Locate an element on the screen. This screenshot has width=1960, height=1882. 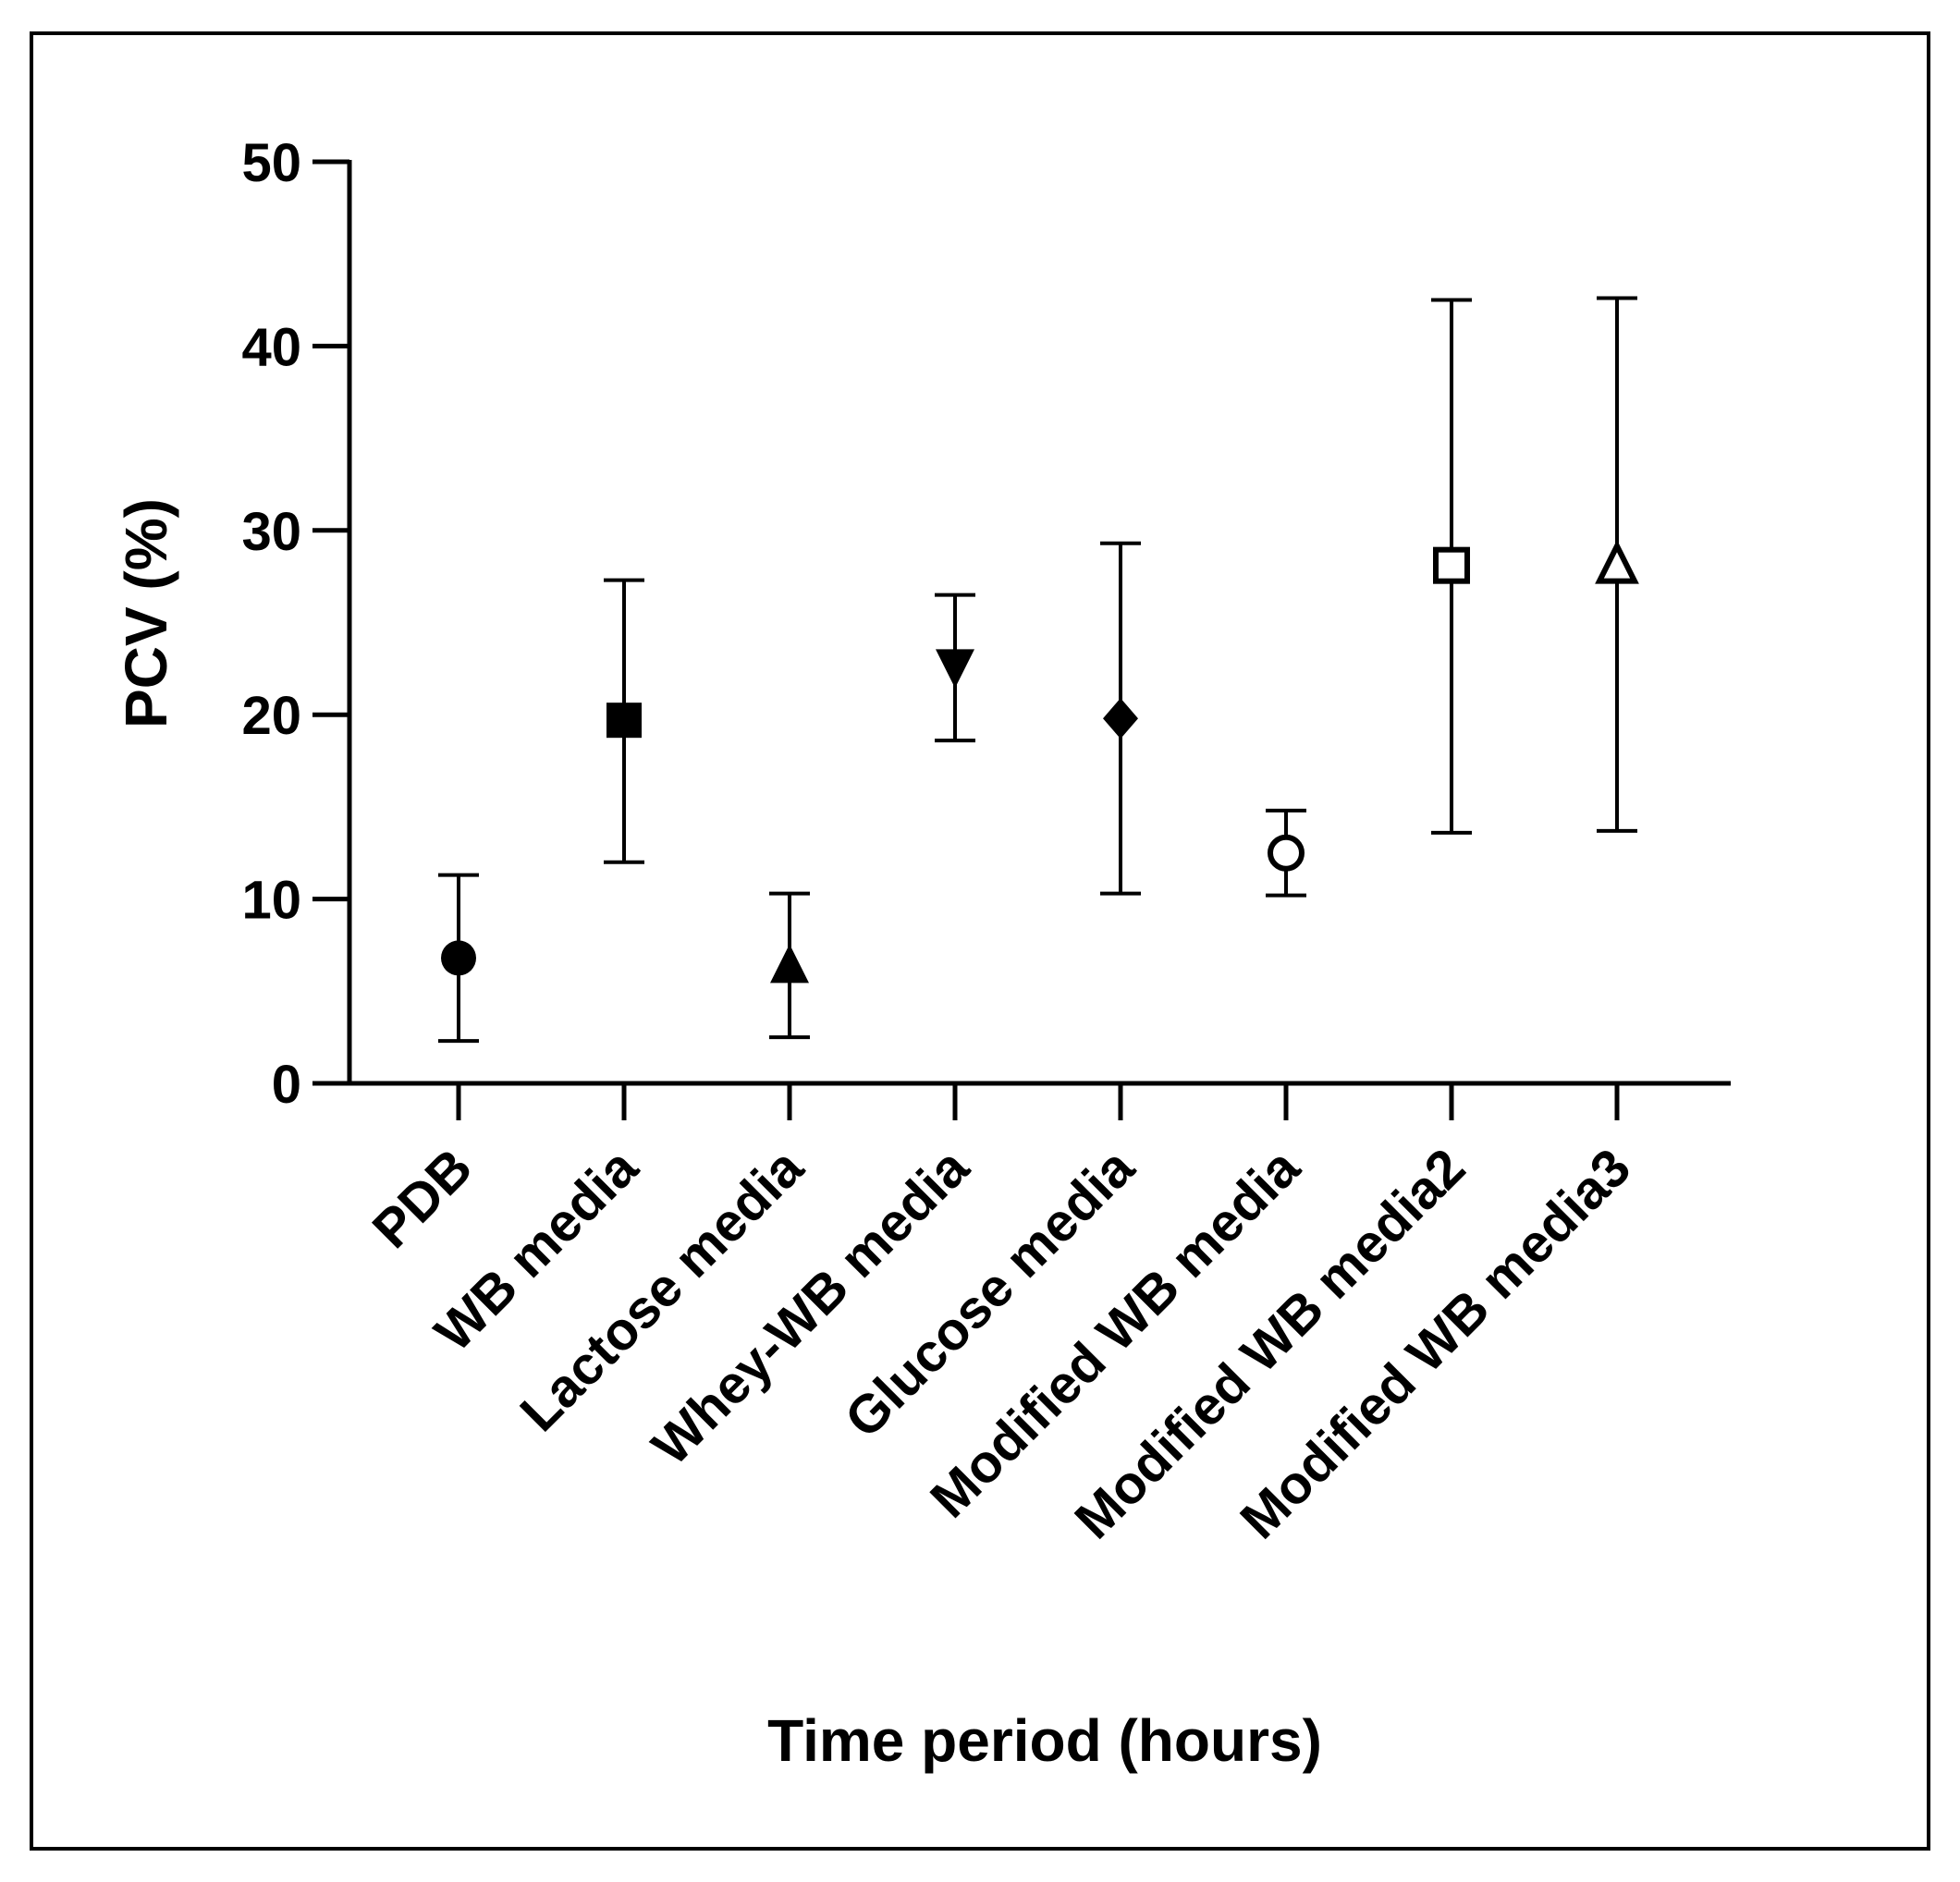
x-tick-label: Lactose media is located at coordinates (662, 1290).